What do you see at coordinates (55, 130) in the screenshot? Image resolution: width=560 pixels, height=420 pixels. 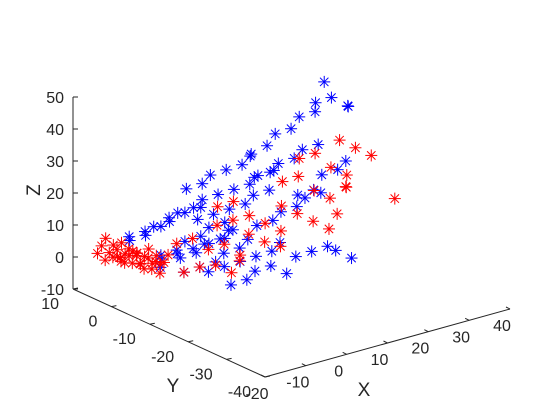 I see `z-tick-label: 40` at bounding box center [55, 130].